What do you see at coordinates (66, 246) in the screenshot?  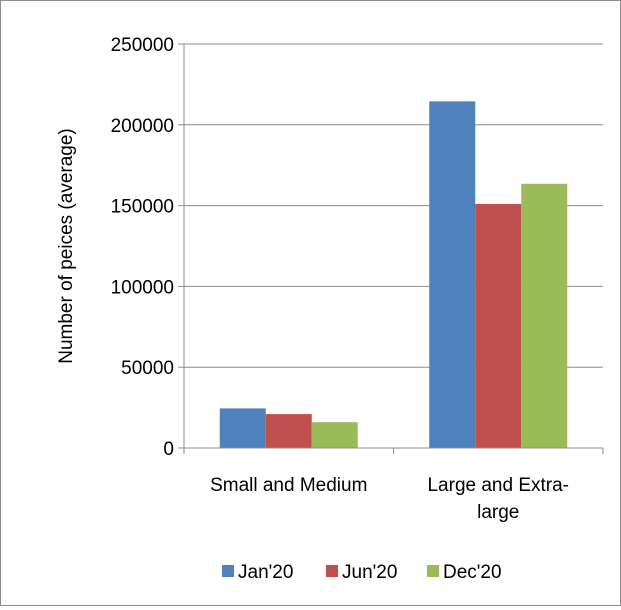 I see `y-axis-label: Number of peices (average)` at bounding box center [66, 246].